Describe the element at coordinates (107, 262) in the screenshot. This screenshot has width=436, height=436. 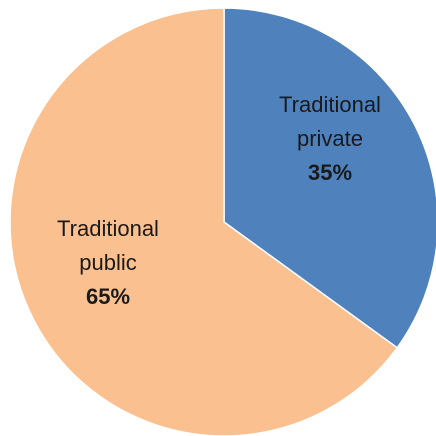
I see `pie-slice-1-name-line-1: public` at that location.